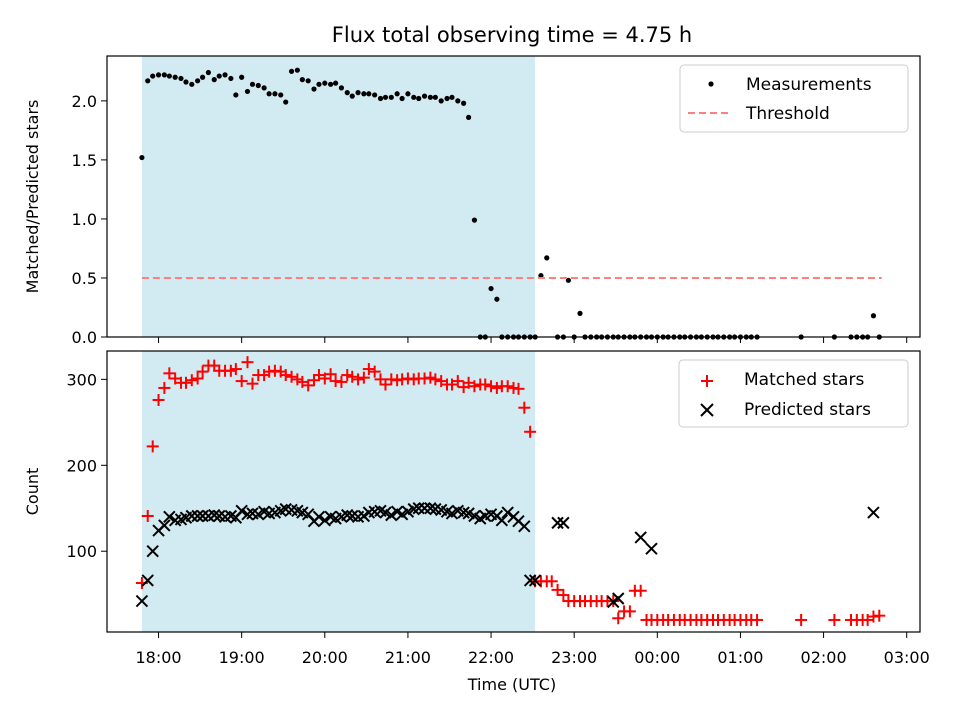 This screenshot has height=720, width=960. What do you see at coordinates (824, 657) in the screenshot?
I see `bottom-xtick-label: 02:00` at bounding box center [824, 657].